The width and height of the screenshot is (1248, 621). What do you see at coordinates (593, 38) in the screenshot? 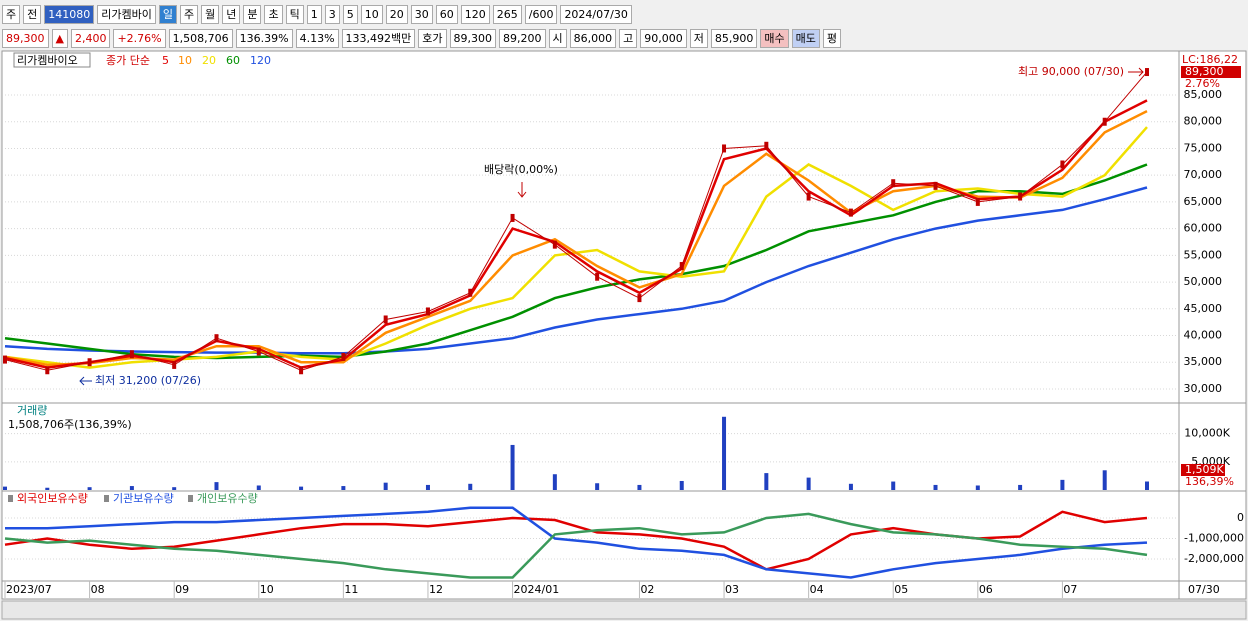
I see `quote-item: 86,000` at bounding box center [593, 38].